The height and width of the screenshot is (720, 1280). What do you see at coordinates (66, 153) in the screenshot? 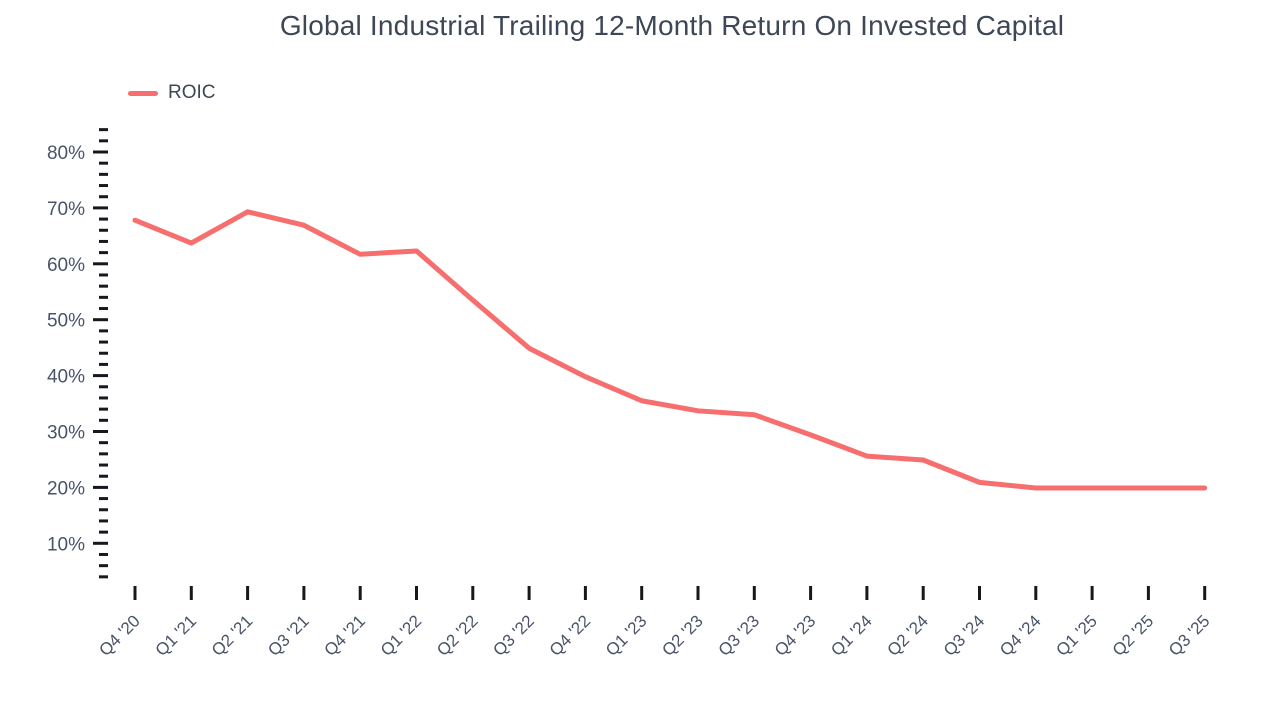
I see `y-axis-tick-label: 80%` at bounding box center [66, 153].